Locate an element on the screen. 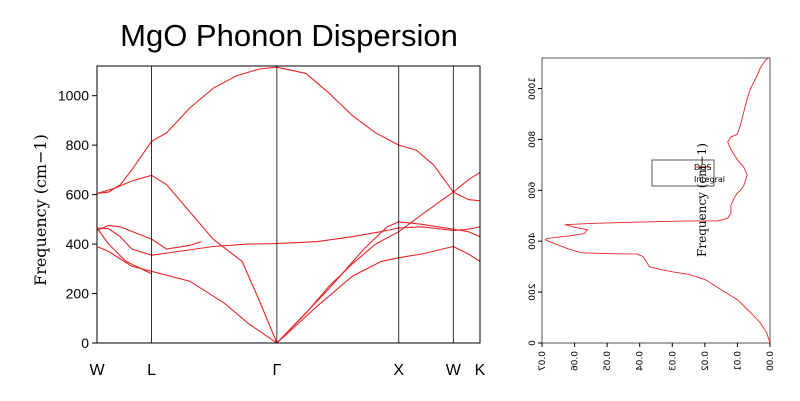  dos-y-tick-label: 1000 is located at coordinates (533, 88).